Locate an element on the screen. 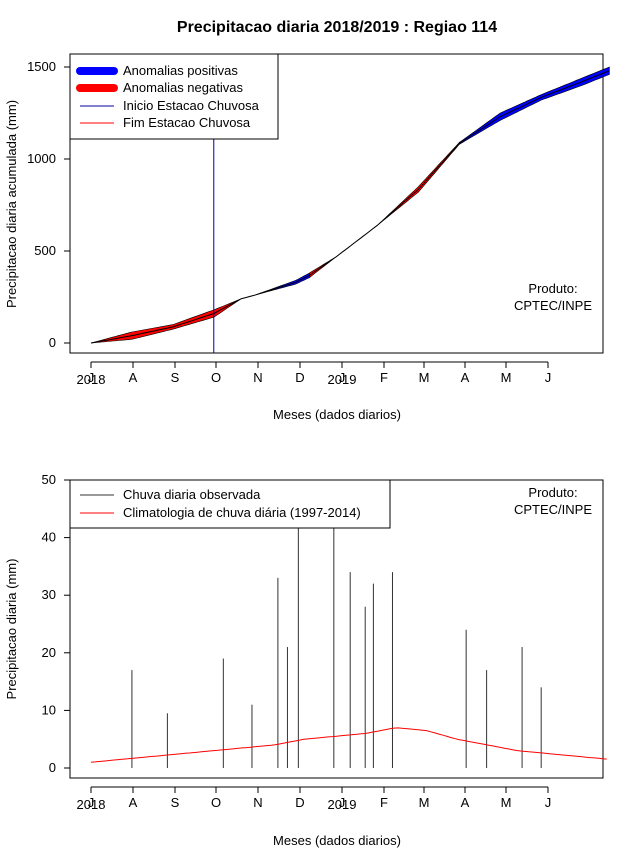 The image size is (640, 850). y-tick-label: 1000 is located at coordinates (41, 158).